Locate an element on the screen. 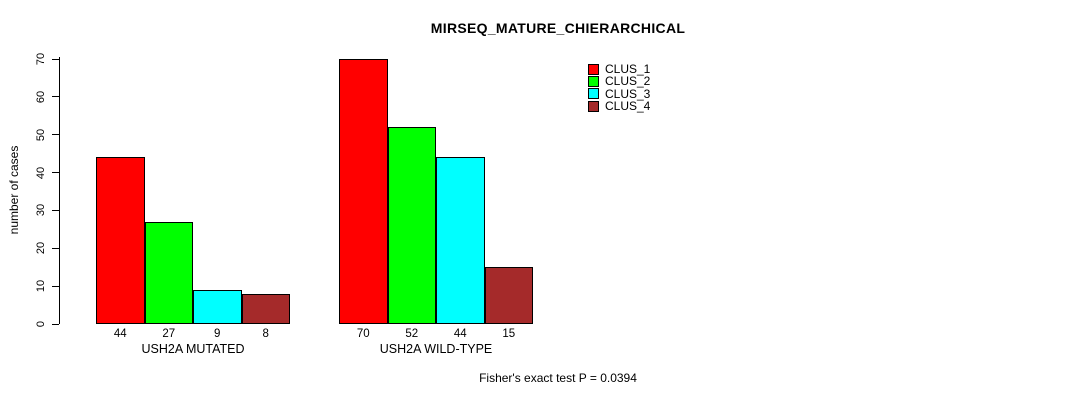  y-tick-label: 0 is located at coordinates (41, 324).